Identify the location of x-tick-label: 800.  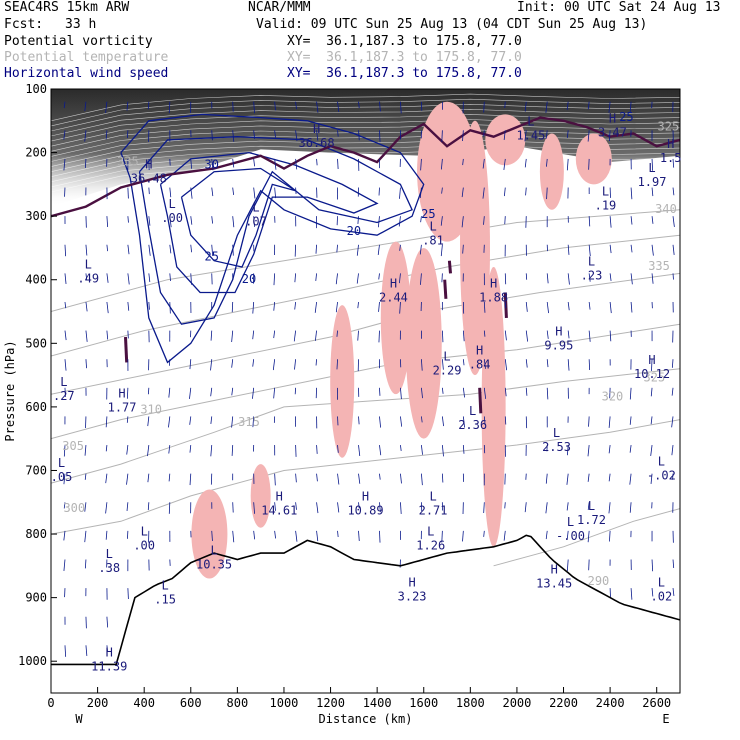
(238, 703).